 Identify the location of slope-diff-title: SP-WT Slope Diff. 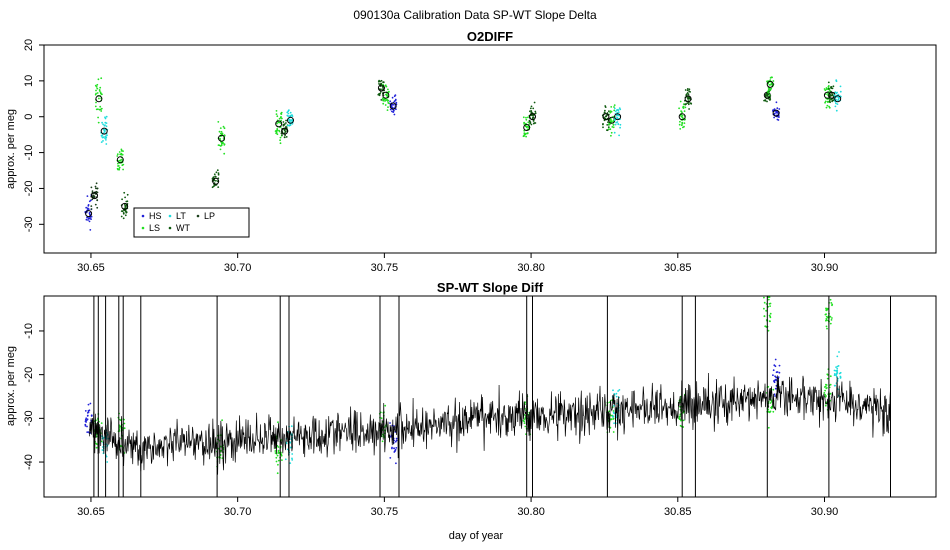
(490, 287).